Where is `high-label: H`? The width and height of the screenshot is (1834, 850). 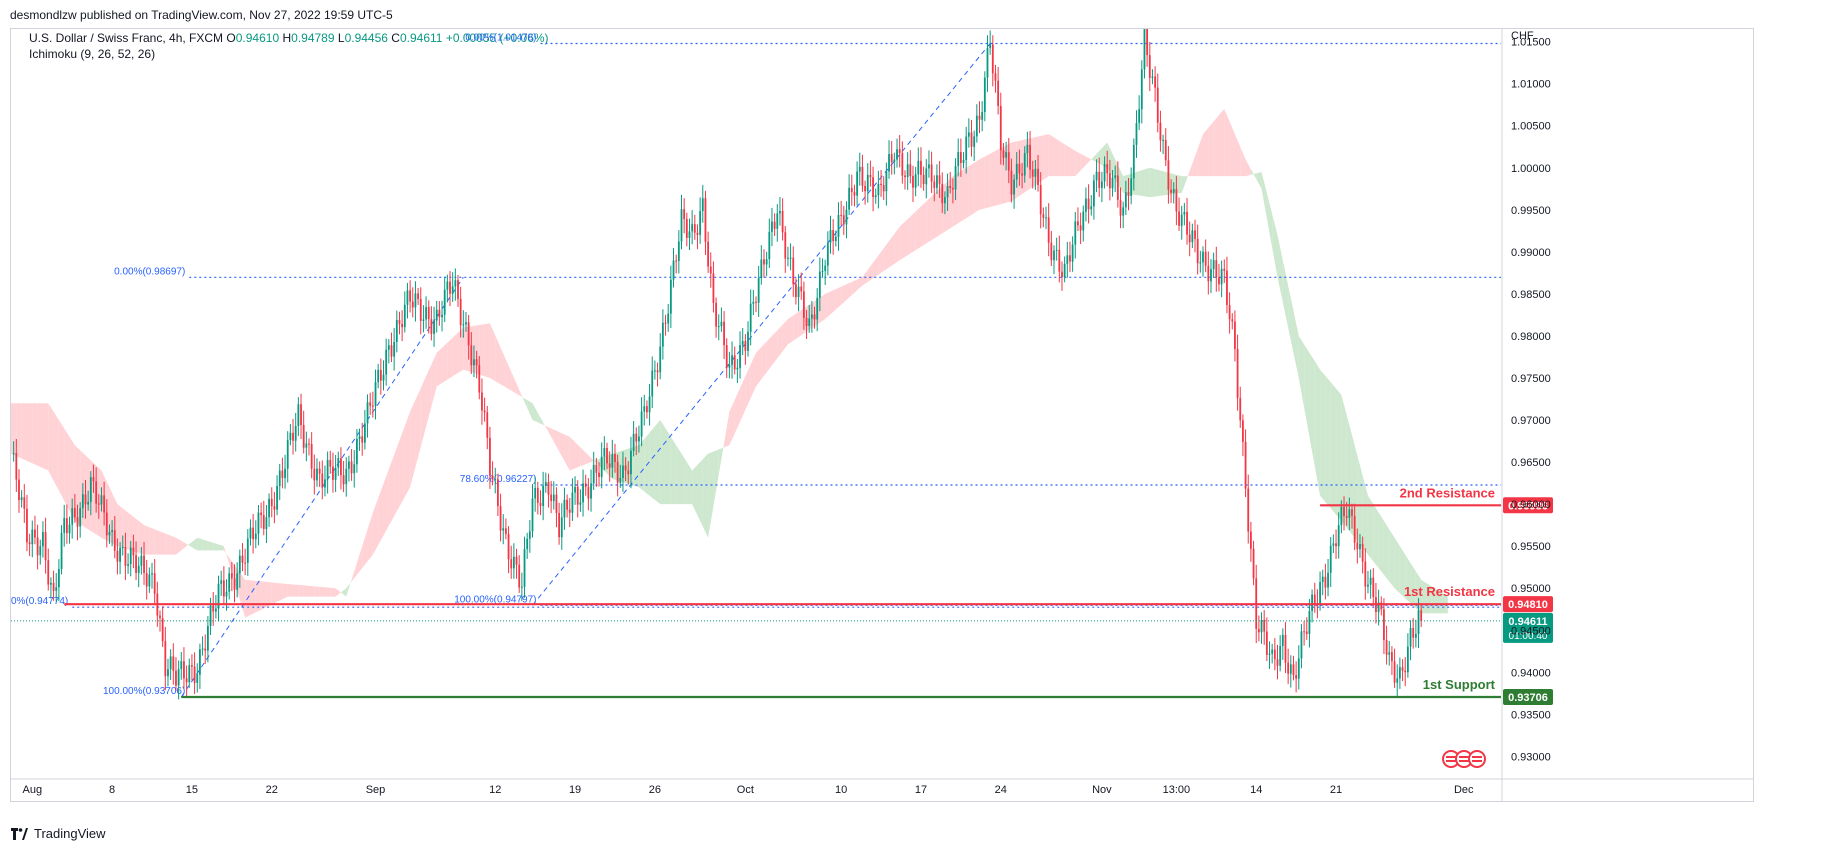
high-label: H is located at coordinates (287, 38).